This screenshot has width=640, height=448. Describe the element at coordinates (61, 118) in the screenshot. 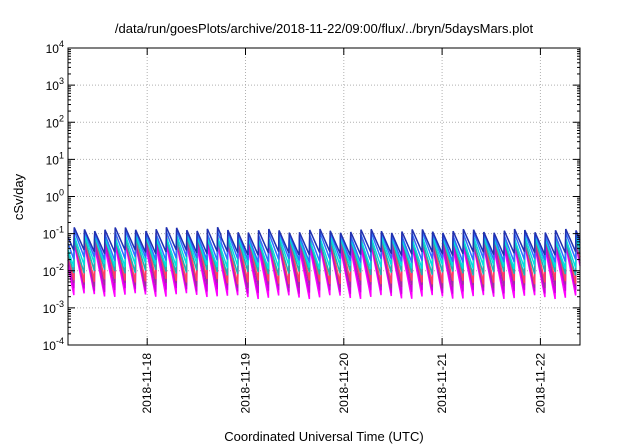

I see `y-tick-exponent: 2` at that location.